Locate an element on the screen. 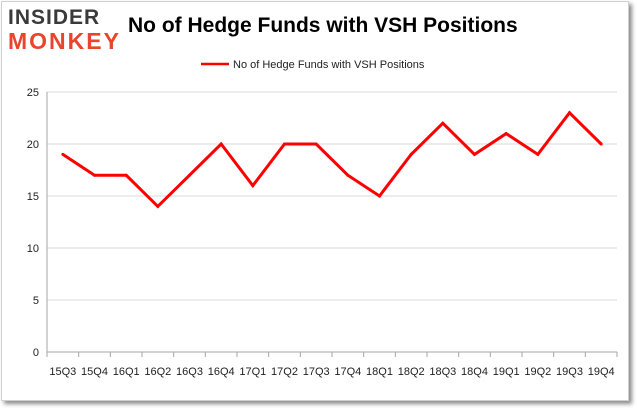  x-tick-label: 19Q3 is located at coordinates (569, 372).